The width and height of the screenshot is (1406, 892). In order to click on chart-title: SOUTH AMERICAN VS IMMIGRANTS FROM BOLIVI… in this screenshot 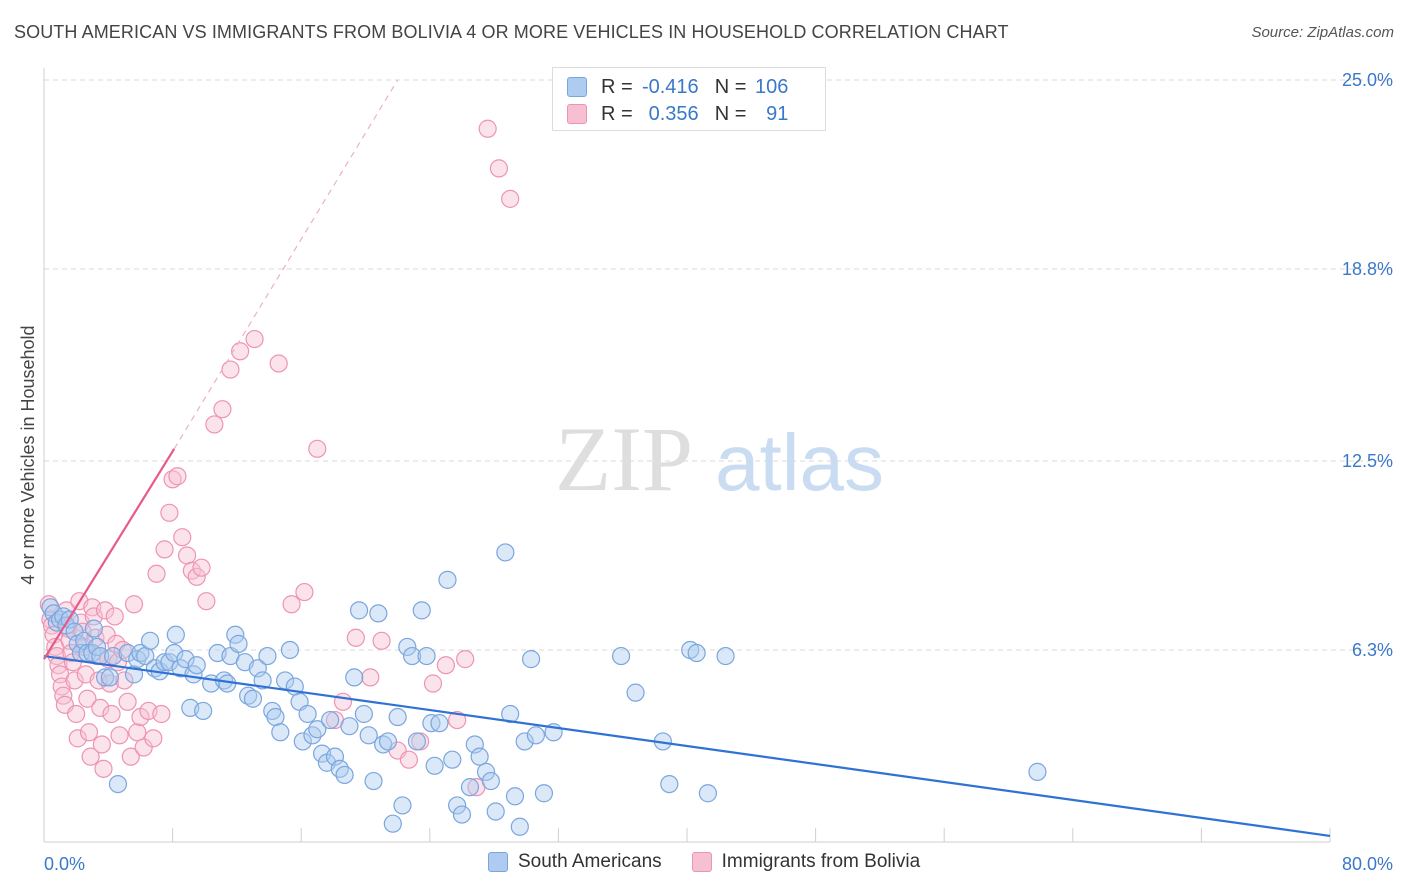, I will do `click(511, 32)`.